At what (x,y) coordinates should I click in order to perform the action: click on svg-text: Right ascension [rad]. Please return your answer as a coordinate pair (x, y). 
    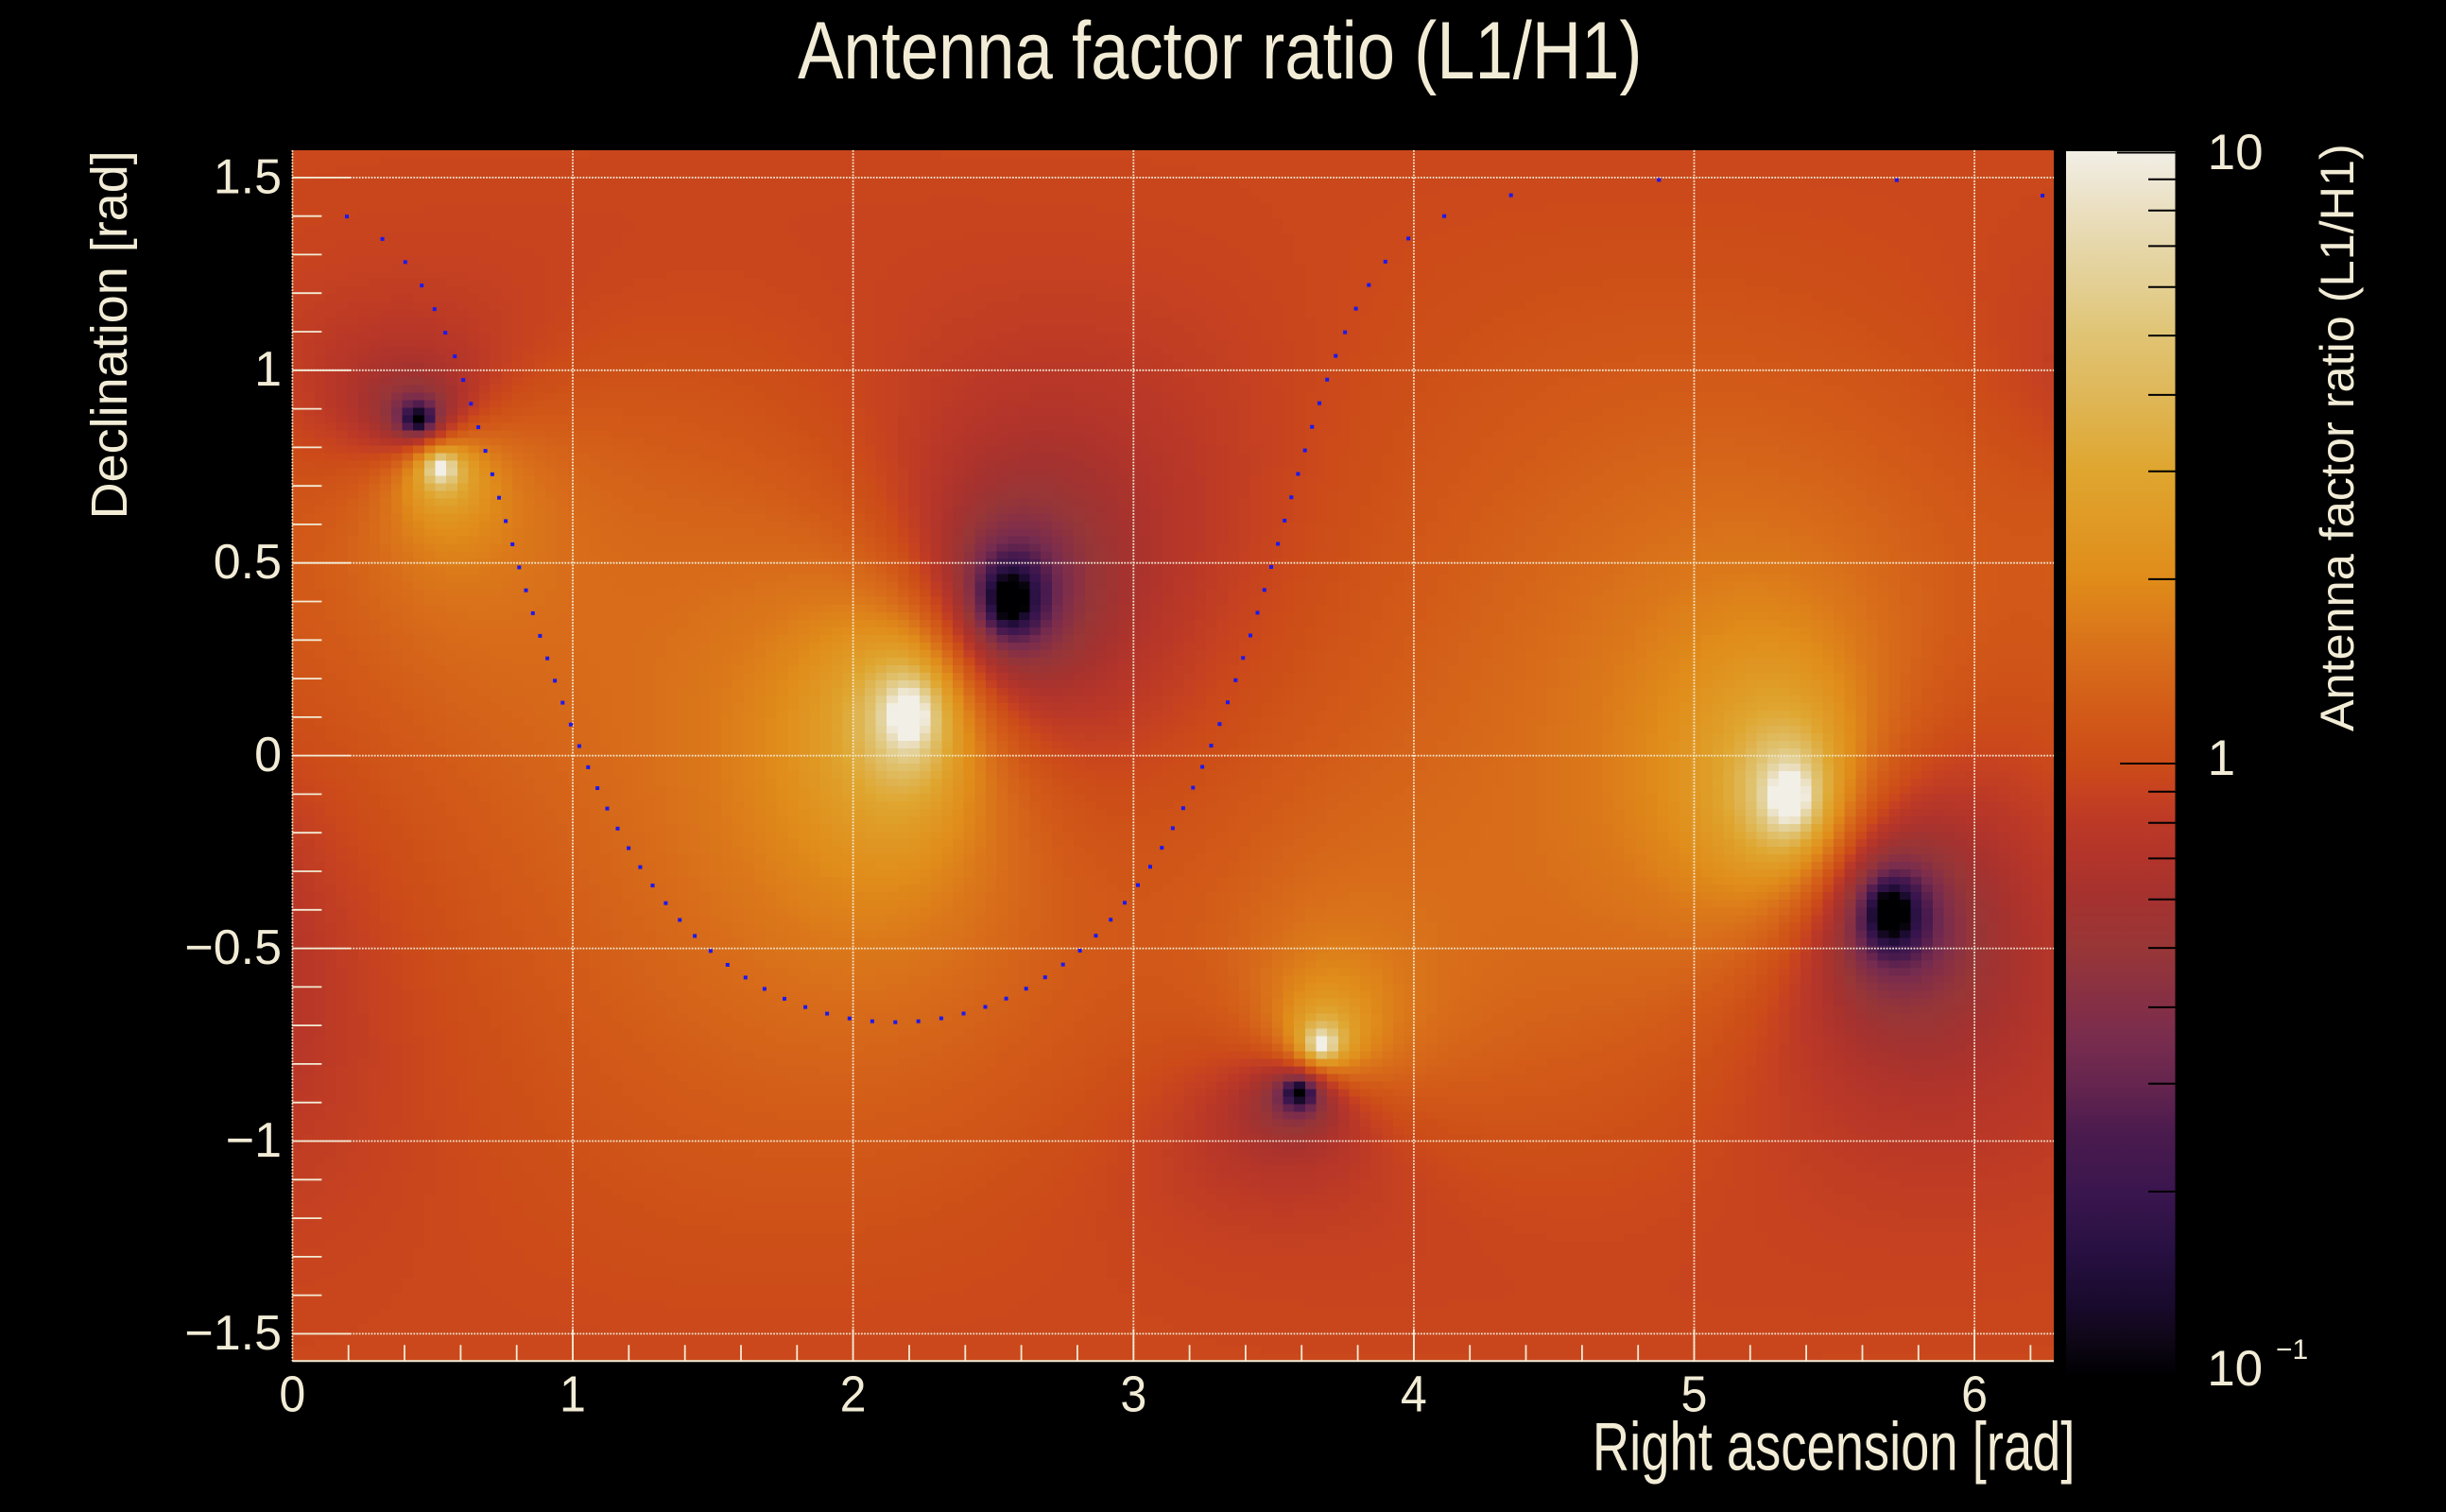
    Looking at the image, I should click on (1834, 1446).